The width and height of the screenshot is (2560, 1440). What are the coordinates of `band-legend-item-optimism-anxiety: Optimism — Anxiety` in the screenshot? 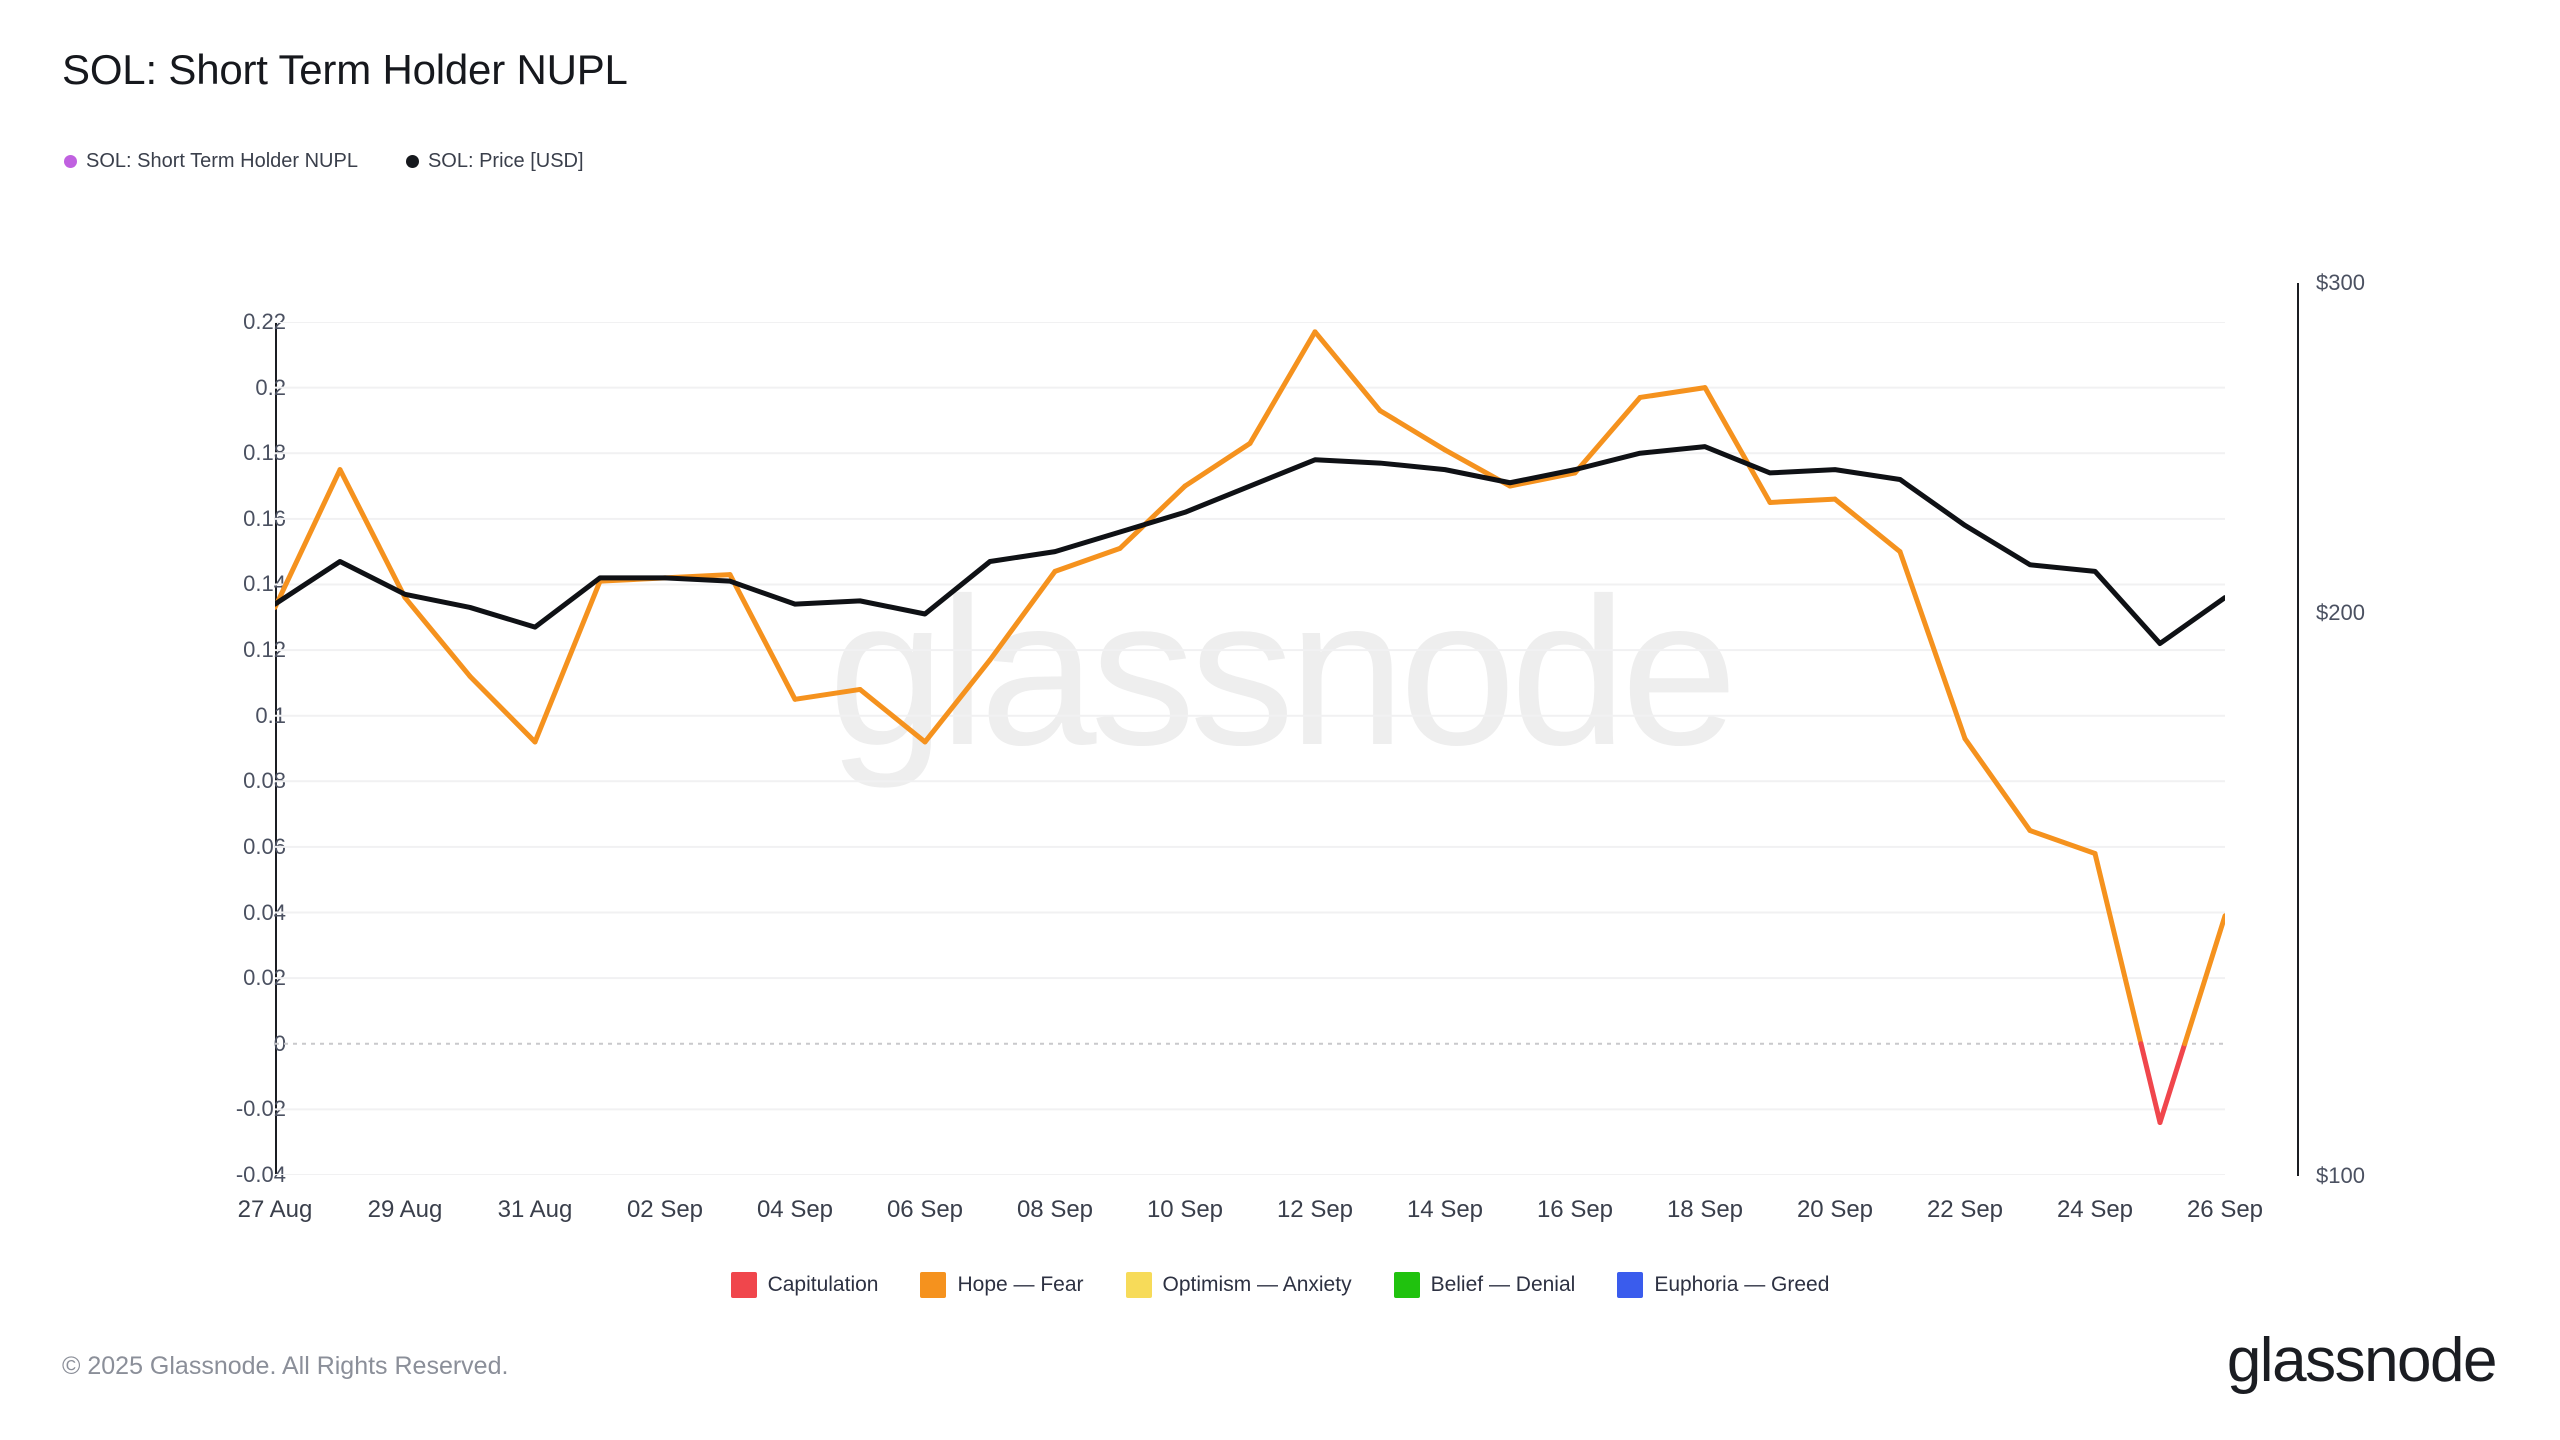 It's located at (1238, 1285).